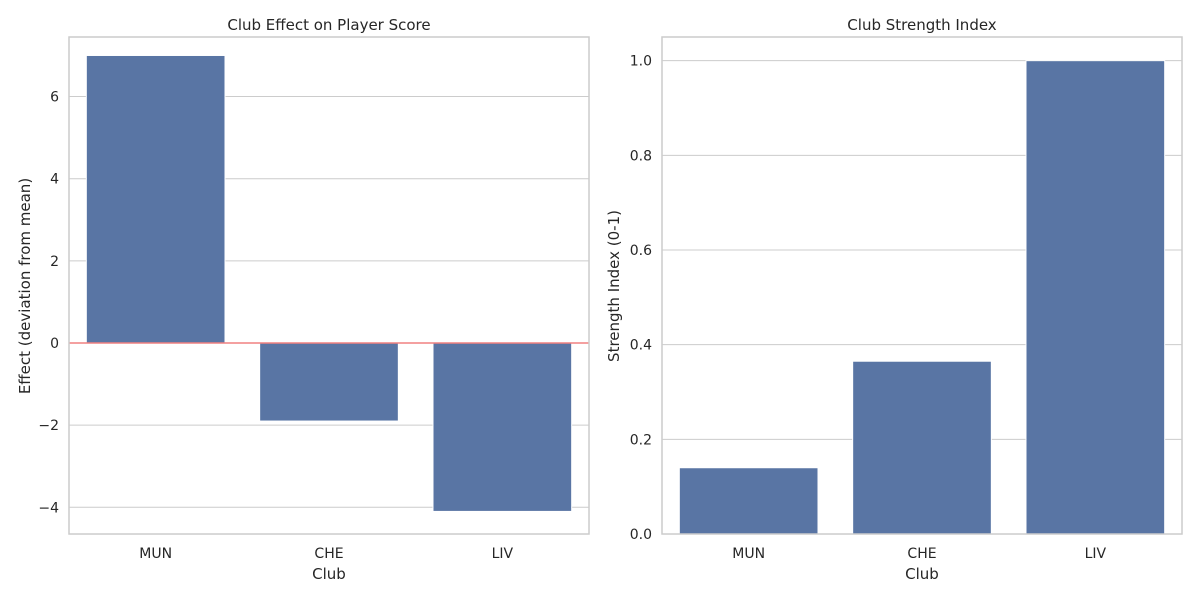 The image size is (1200, 604). What do you see at coordinates (641, 346) in the screenshot?
I see `y-tick-label: 0.4` at bounding box center [641, 346].